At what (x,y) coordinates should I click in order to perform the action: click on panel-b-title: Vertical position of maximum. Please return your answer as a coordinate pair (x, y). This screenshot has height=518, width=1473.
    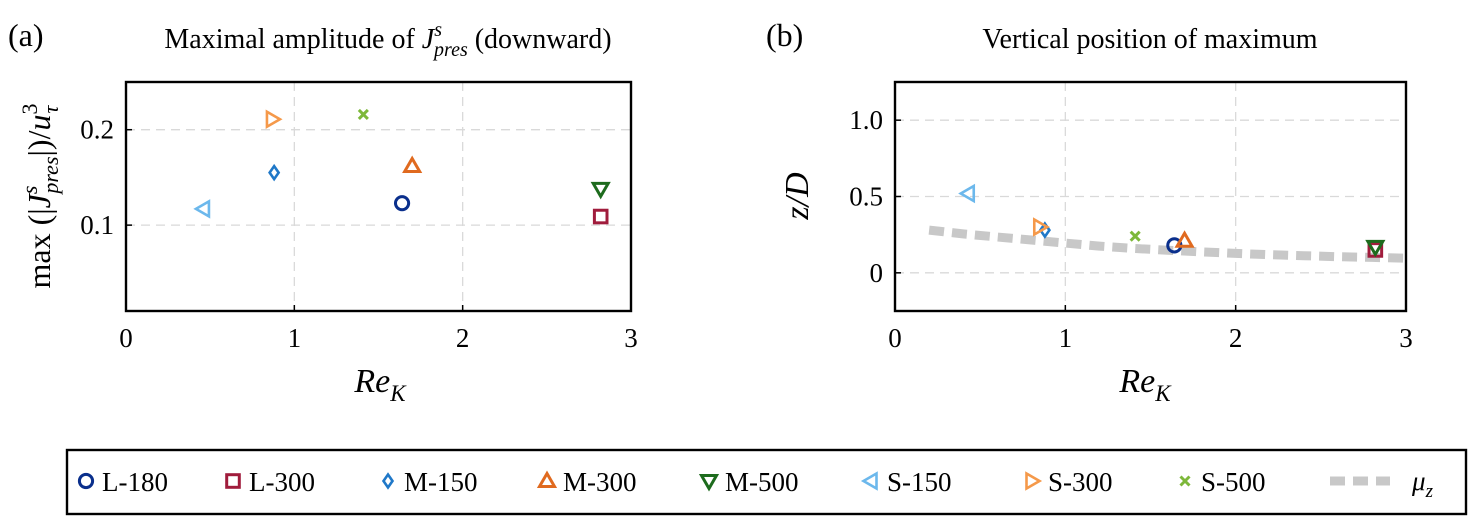
    Looking at the image, I should click on (1149, 39).